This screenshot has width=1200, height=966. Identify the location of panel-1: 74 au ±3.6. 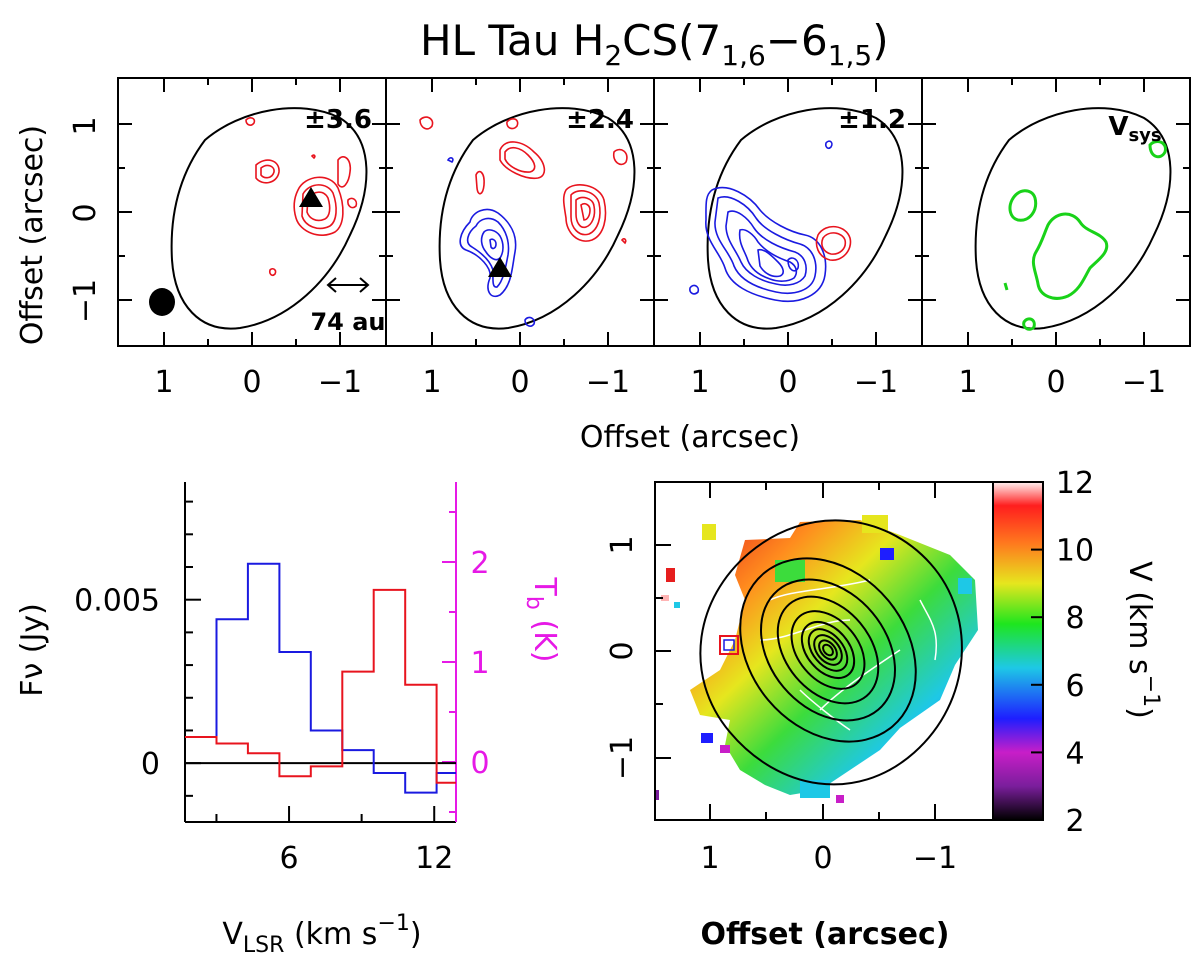
(267, 220).